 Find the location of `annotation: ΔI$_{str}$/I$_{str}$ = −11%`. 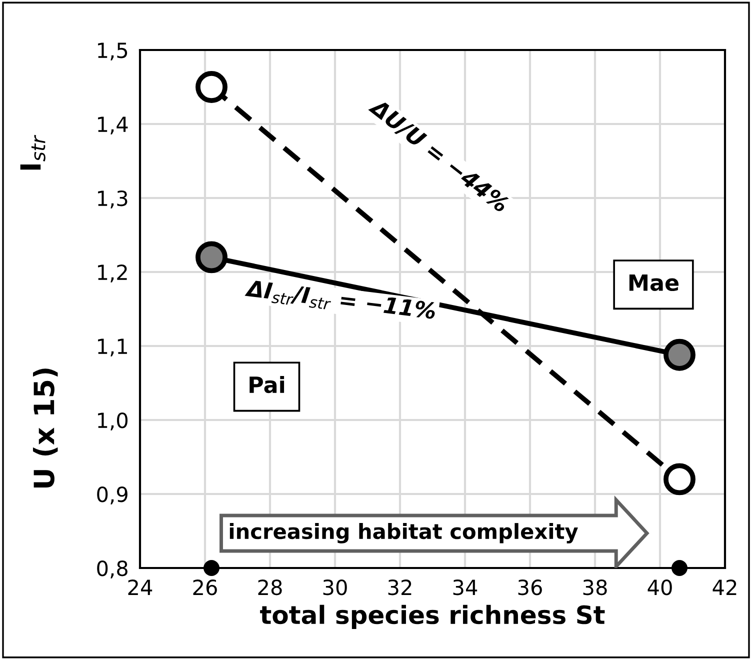

annotation: ΔI$_{str}$/I$_{str}$ = −11% is located at coordinates (340, 301).